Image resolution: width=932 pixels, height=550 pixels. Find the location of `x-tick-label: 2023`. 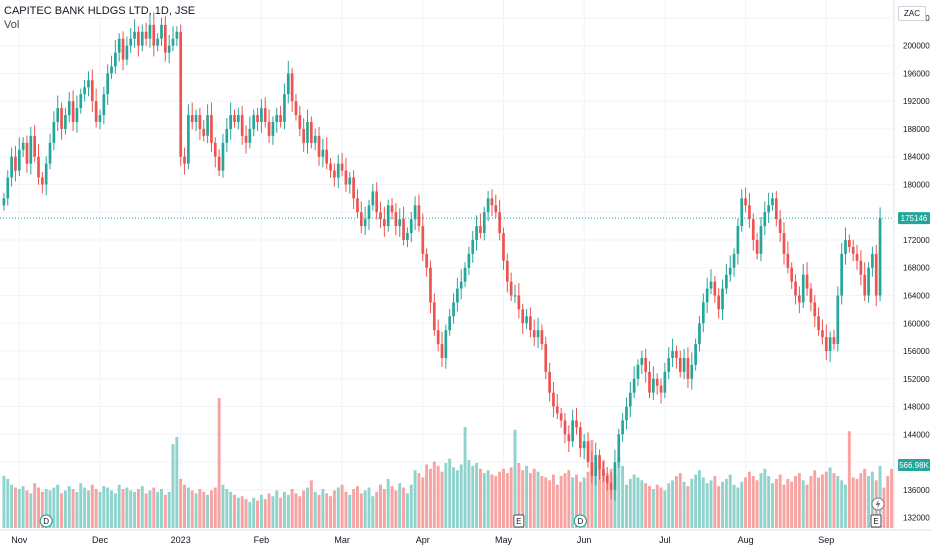

x-tick-label: 2023 is located at coordinates (181, 540).